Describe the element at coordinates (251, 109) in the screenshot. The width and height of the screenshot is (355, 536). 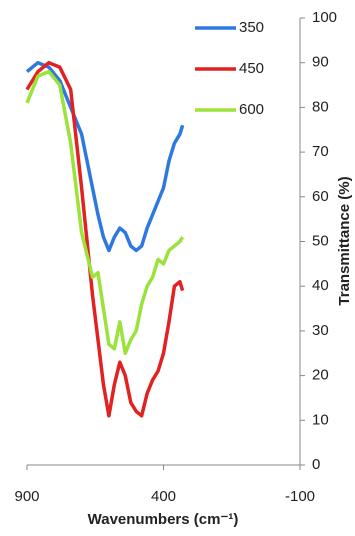
I see `legend-label: 600` at that location.